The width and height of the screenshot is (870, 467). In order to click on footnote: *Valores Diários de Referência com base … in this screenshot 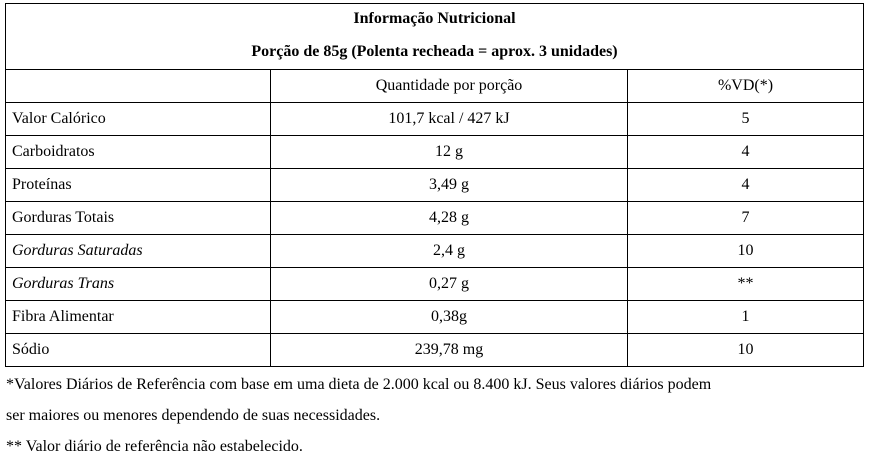, I will do `click(359, 384)`.